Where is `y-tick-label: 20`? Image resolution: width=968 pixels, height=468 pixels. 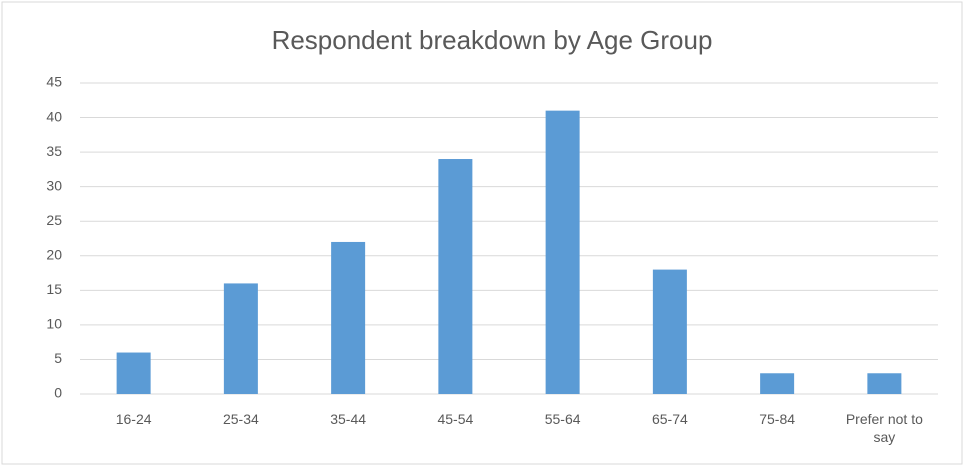 y-tick-label: 20 is located at coordinates (54, 254).